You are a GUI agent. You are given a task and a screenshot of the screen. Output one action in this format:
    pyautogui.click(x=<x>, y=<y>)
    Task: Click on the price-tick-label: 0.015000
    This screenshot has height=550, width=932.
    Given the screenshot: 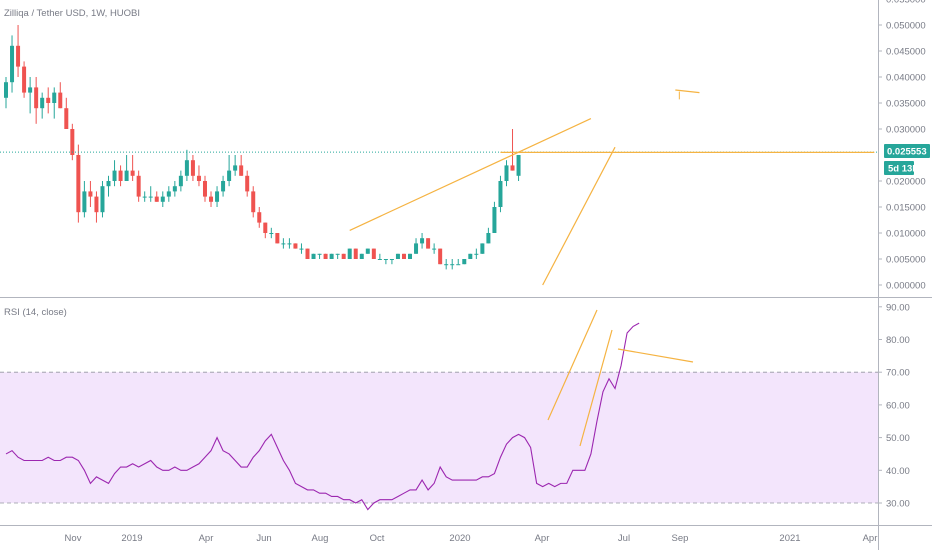 What is the action you would take?
    pyautogui.click(x=906, y=208)
    